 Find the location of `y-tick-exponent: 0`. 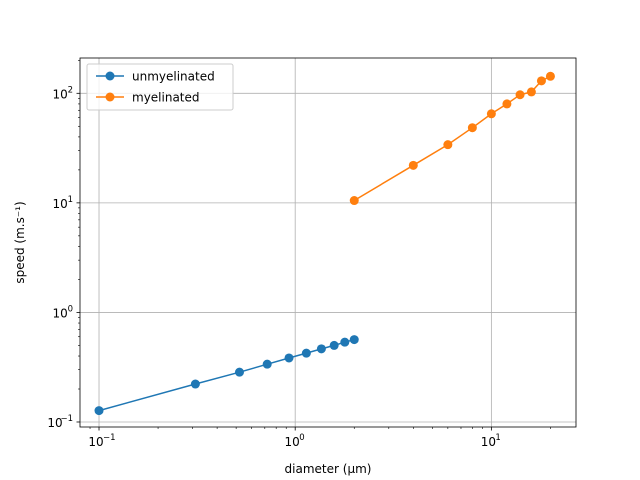

y-tick-exponent: 0 is located at coordinates (70, 309).